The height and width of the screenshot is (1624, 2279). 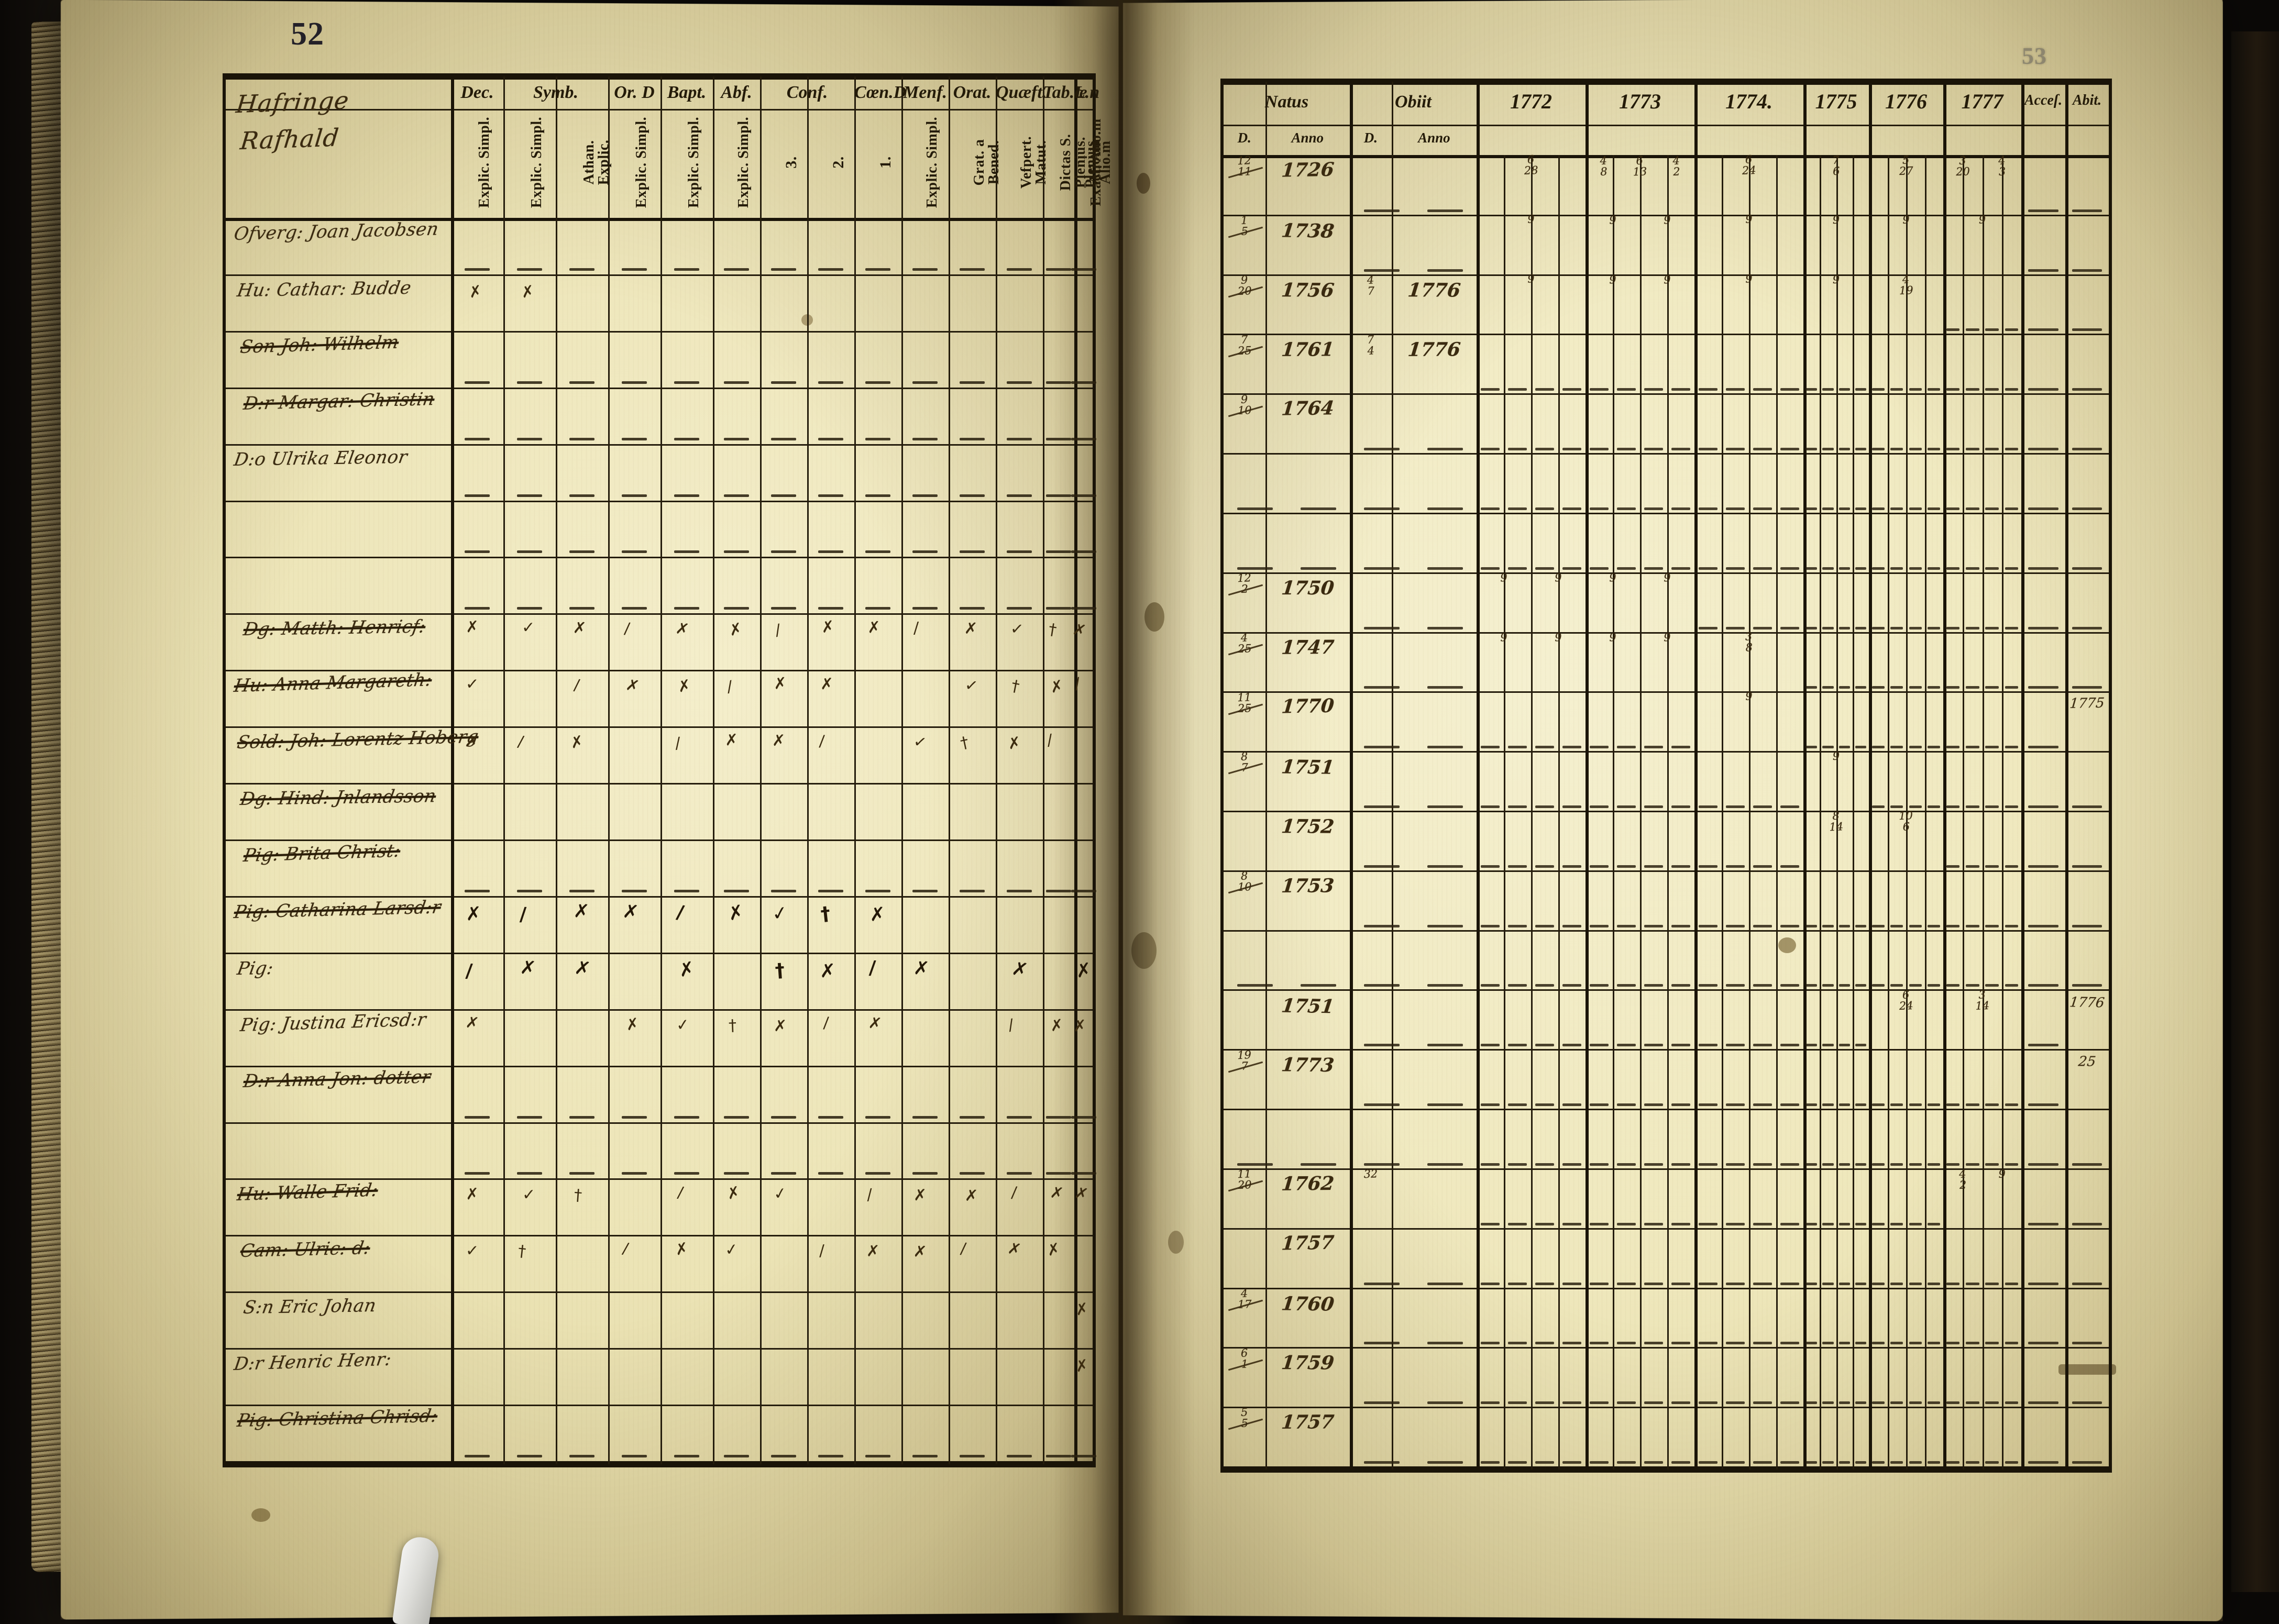 I want to click on cell-y1775: 9, so click(x=1836, y=220).